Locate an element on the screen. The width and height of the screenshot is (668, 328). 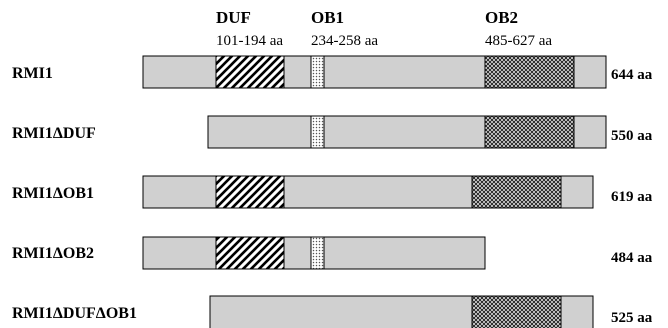
length-label: 644 aa is located at coordinates (632, 75).